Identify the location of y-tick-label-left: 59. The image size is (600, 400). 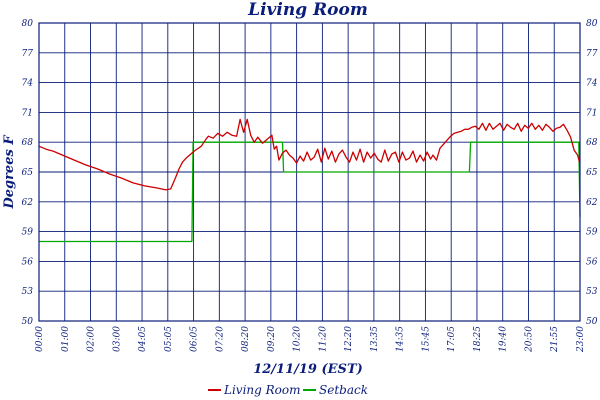
(28, 233).